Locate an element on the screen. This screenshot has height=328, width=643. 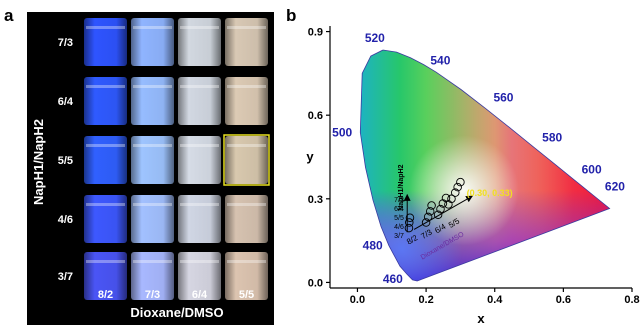
column-label: 8/2 is located at coordinates (105, 295).